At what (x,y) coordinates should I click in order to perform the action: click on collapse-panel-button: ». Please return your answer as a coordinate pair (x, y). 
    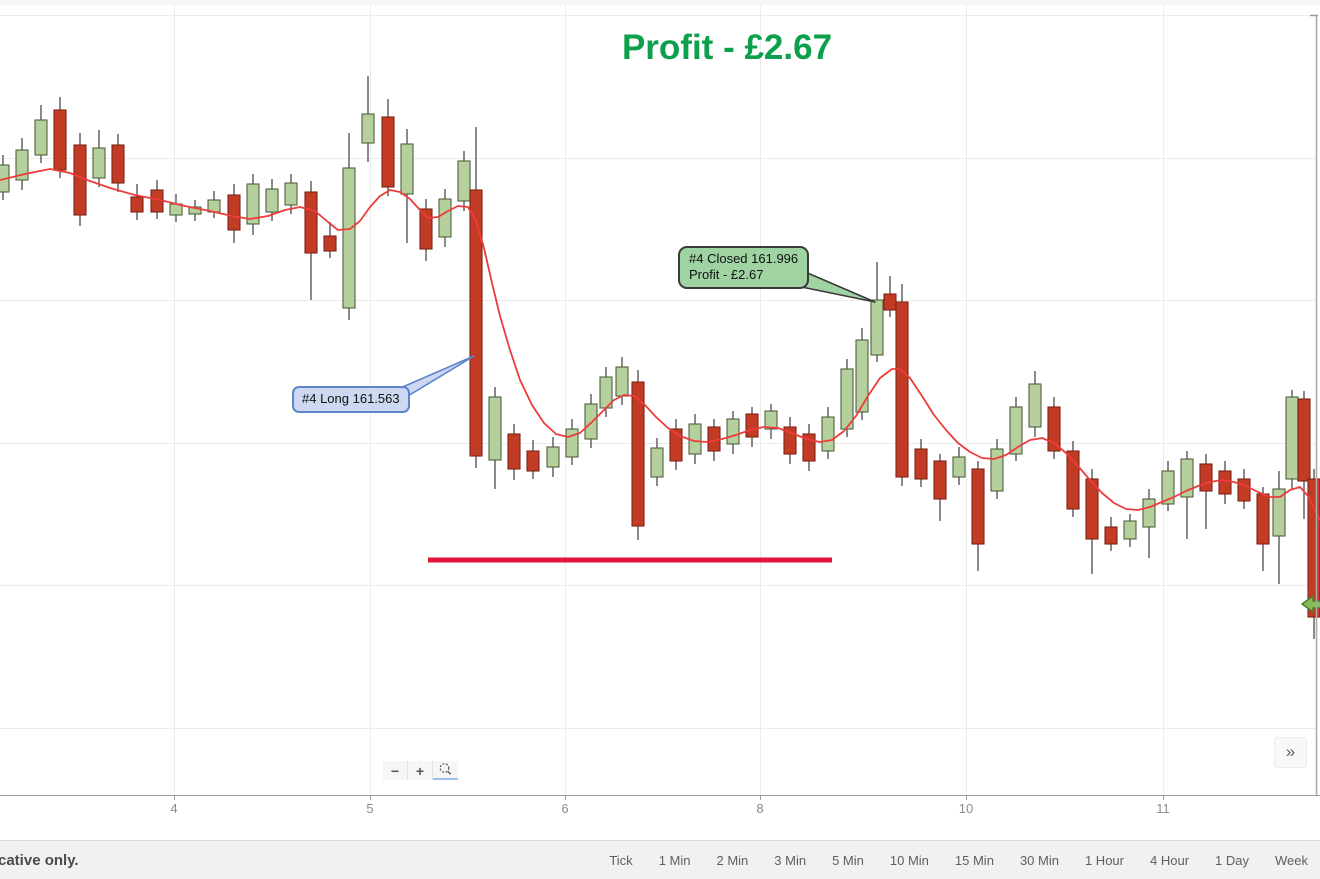
    Looking at the image, I should click on (1290, 752).